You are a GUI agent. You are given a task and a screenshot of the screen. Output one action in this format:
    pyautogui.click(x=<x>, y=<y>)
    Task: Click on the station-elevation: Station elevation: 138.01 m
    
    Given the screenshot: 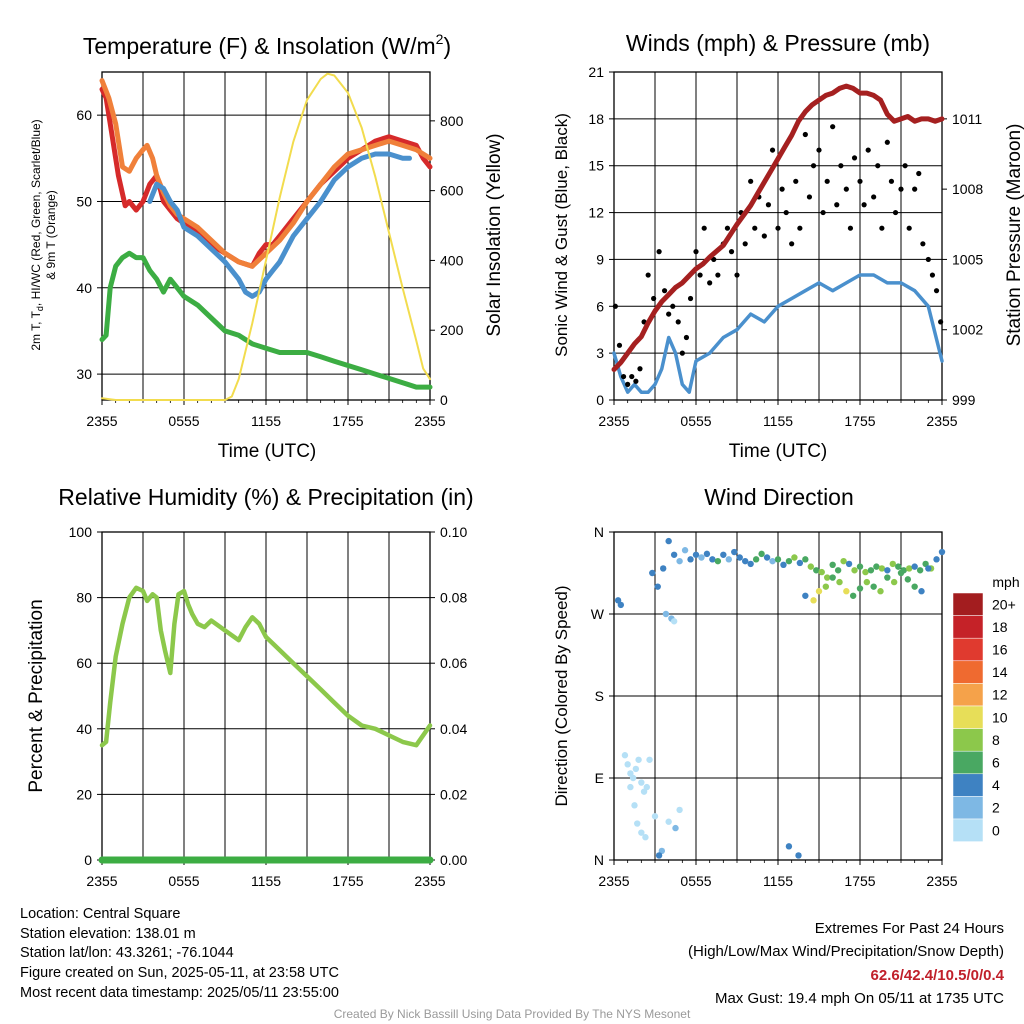 What is the action you would take?
    pyautogui.click(x=108, y=933)
    